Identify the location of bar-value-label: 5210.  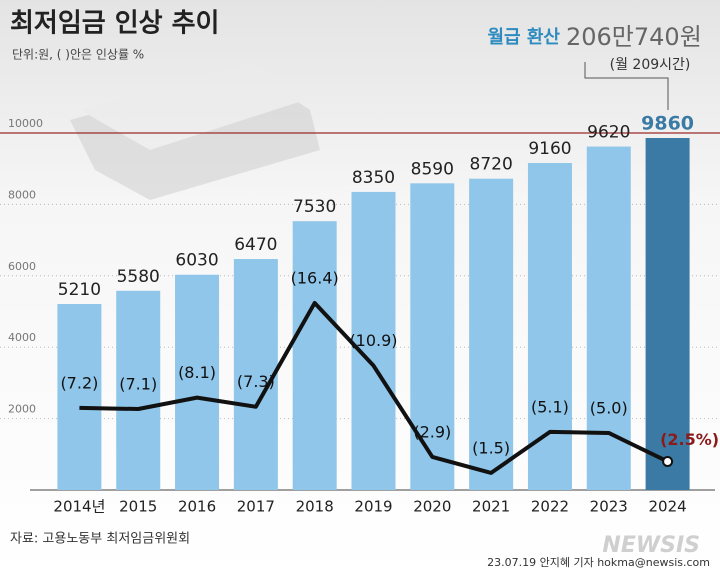
(79, 290).